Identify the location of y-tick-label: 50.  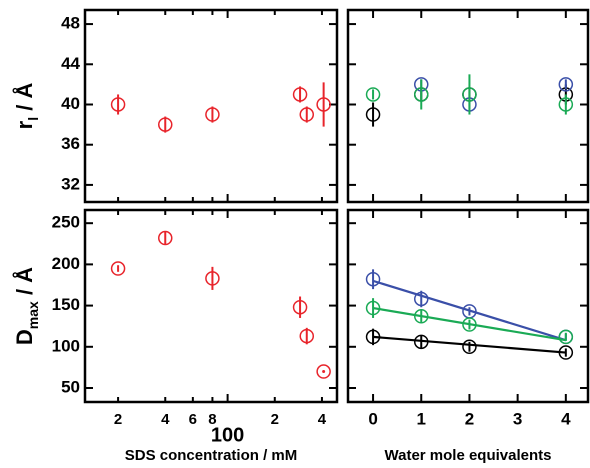
(70, 386).